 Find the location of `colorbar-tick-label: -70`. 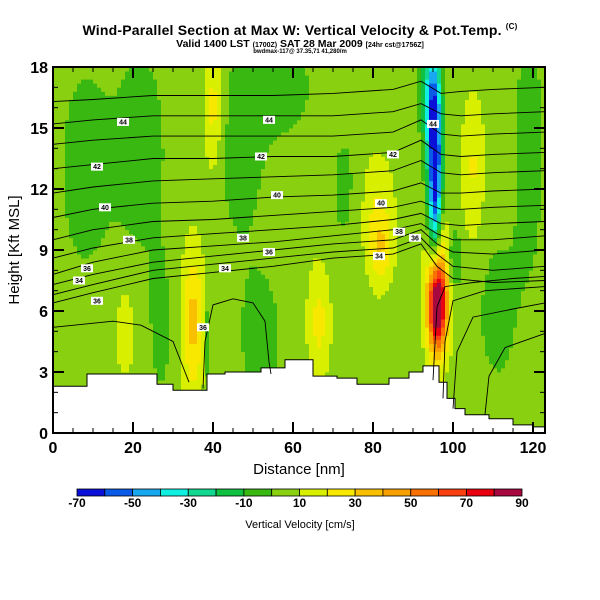

colorbar-tick-label: -70 is located at coordinates (77, 503).